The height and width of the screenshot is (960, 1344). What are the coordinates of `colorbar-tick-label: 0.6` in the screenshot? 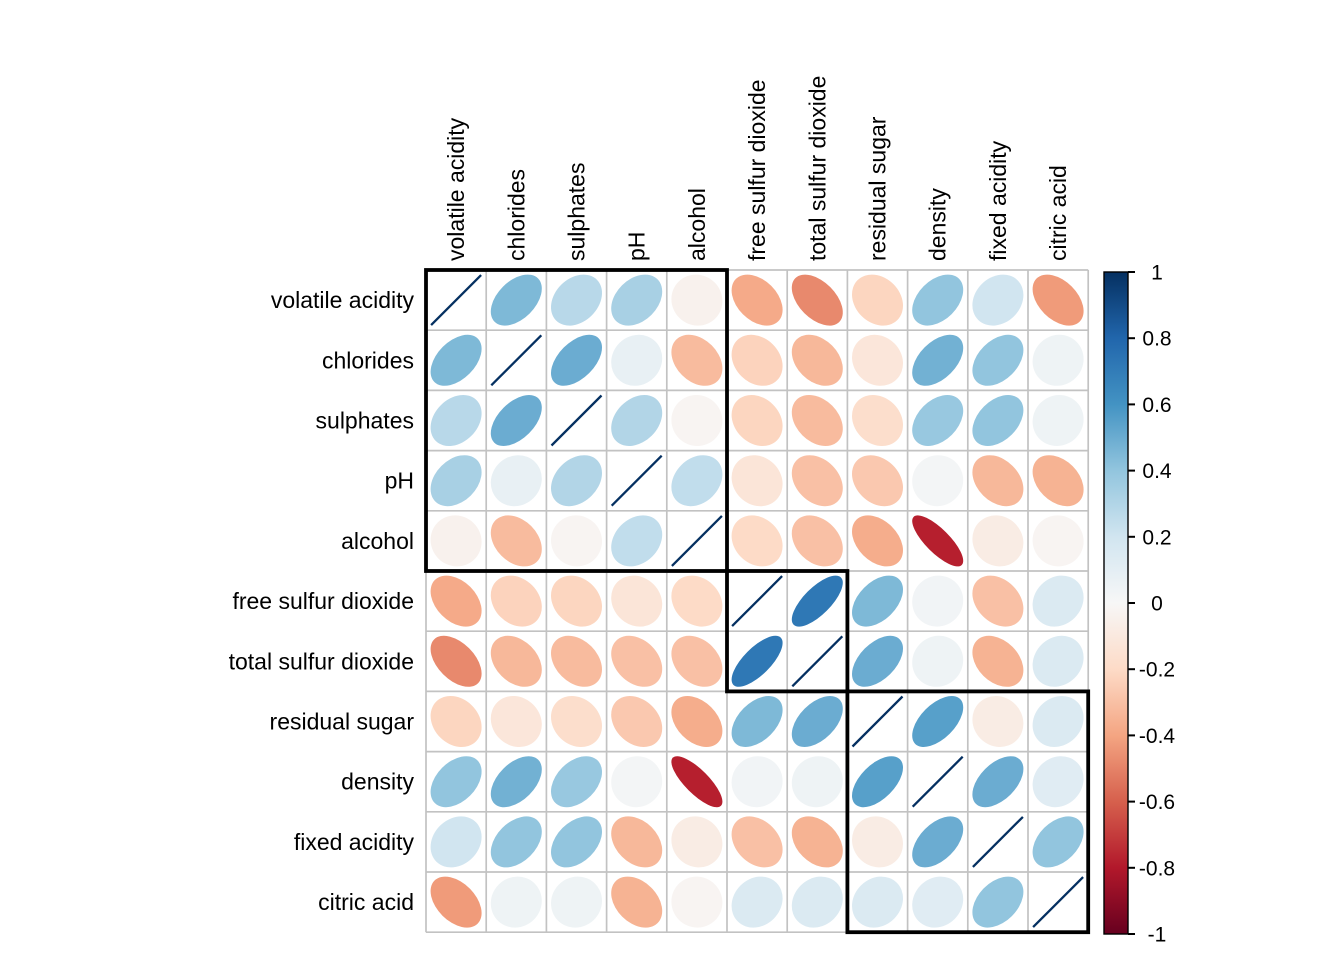 It's located at (1156, 405).